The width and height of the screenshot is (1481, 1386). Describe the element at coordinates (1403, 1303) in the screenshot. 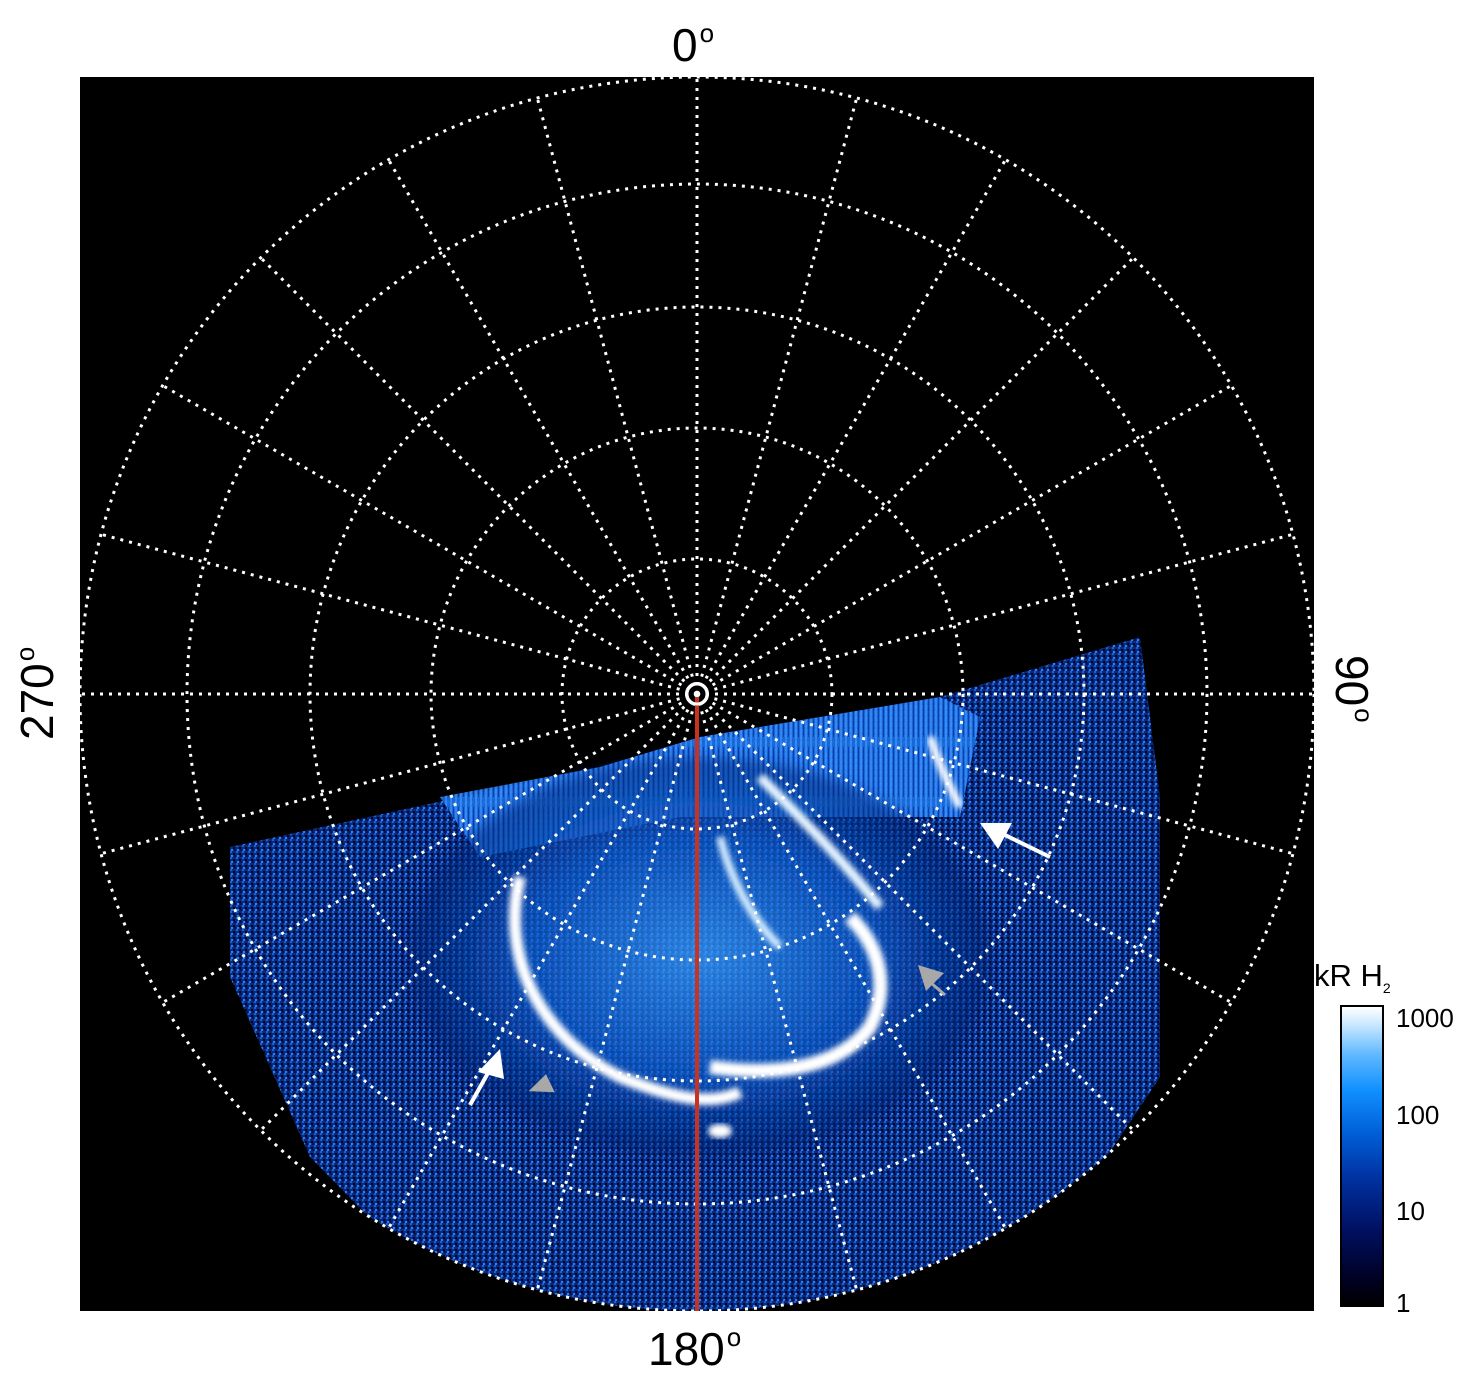

I see `colorbar-tick-label: 1` at that location.